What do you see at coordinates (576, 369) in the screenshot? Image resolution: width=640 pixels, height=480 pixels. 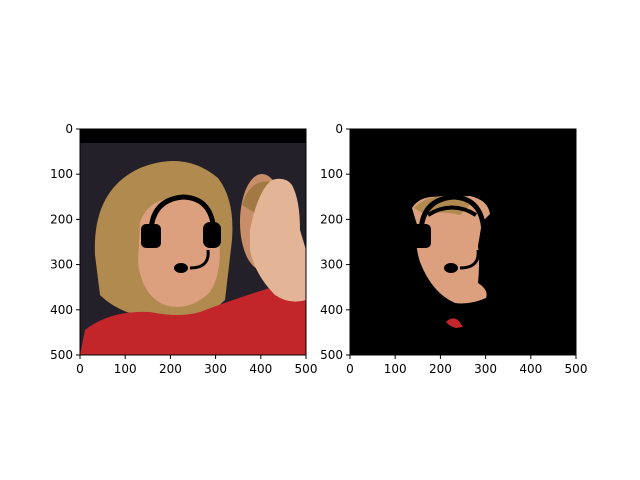 I see `right-x-tick-label: 500` at bounding box center [576, 369].